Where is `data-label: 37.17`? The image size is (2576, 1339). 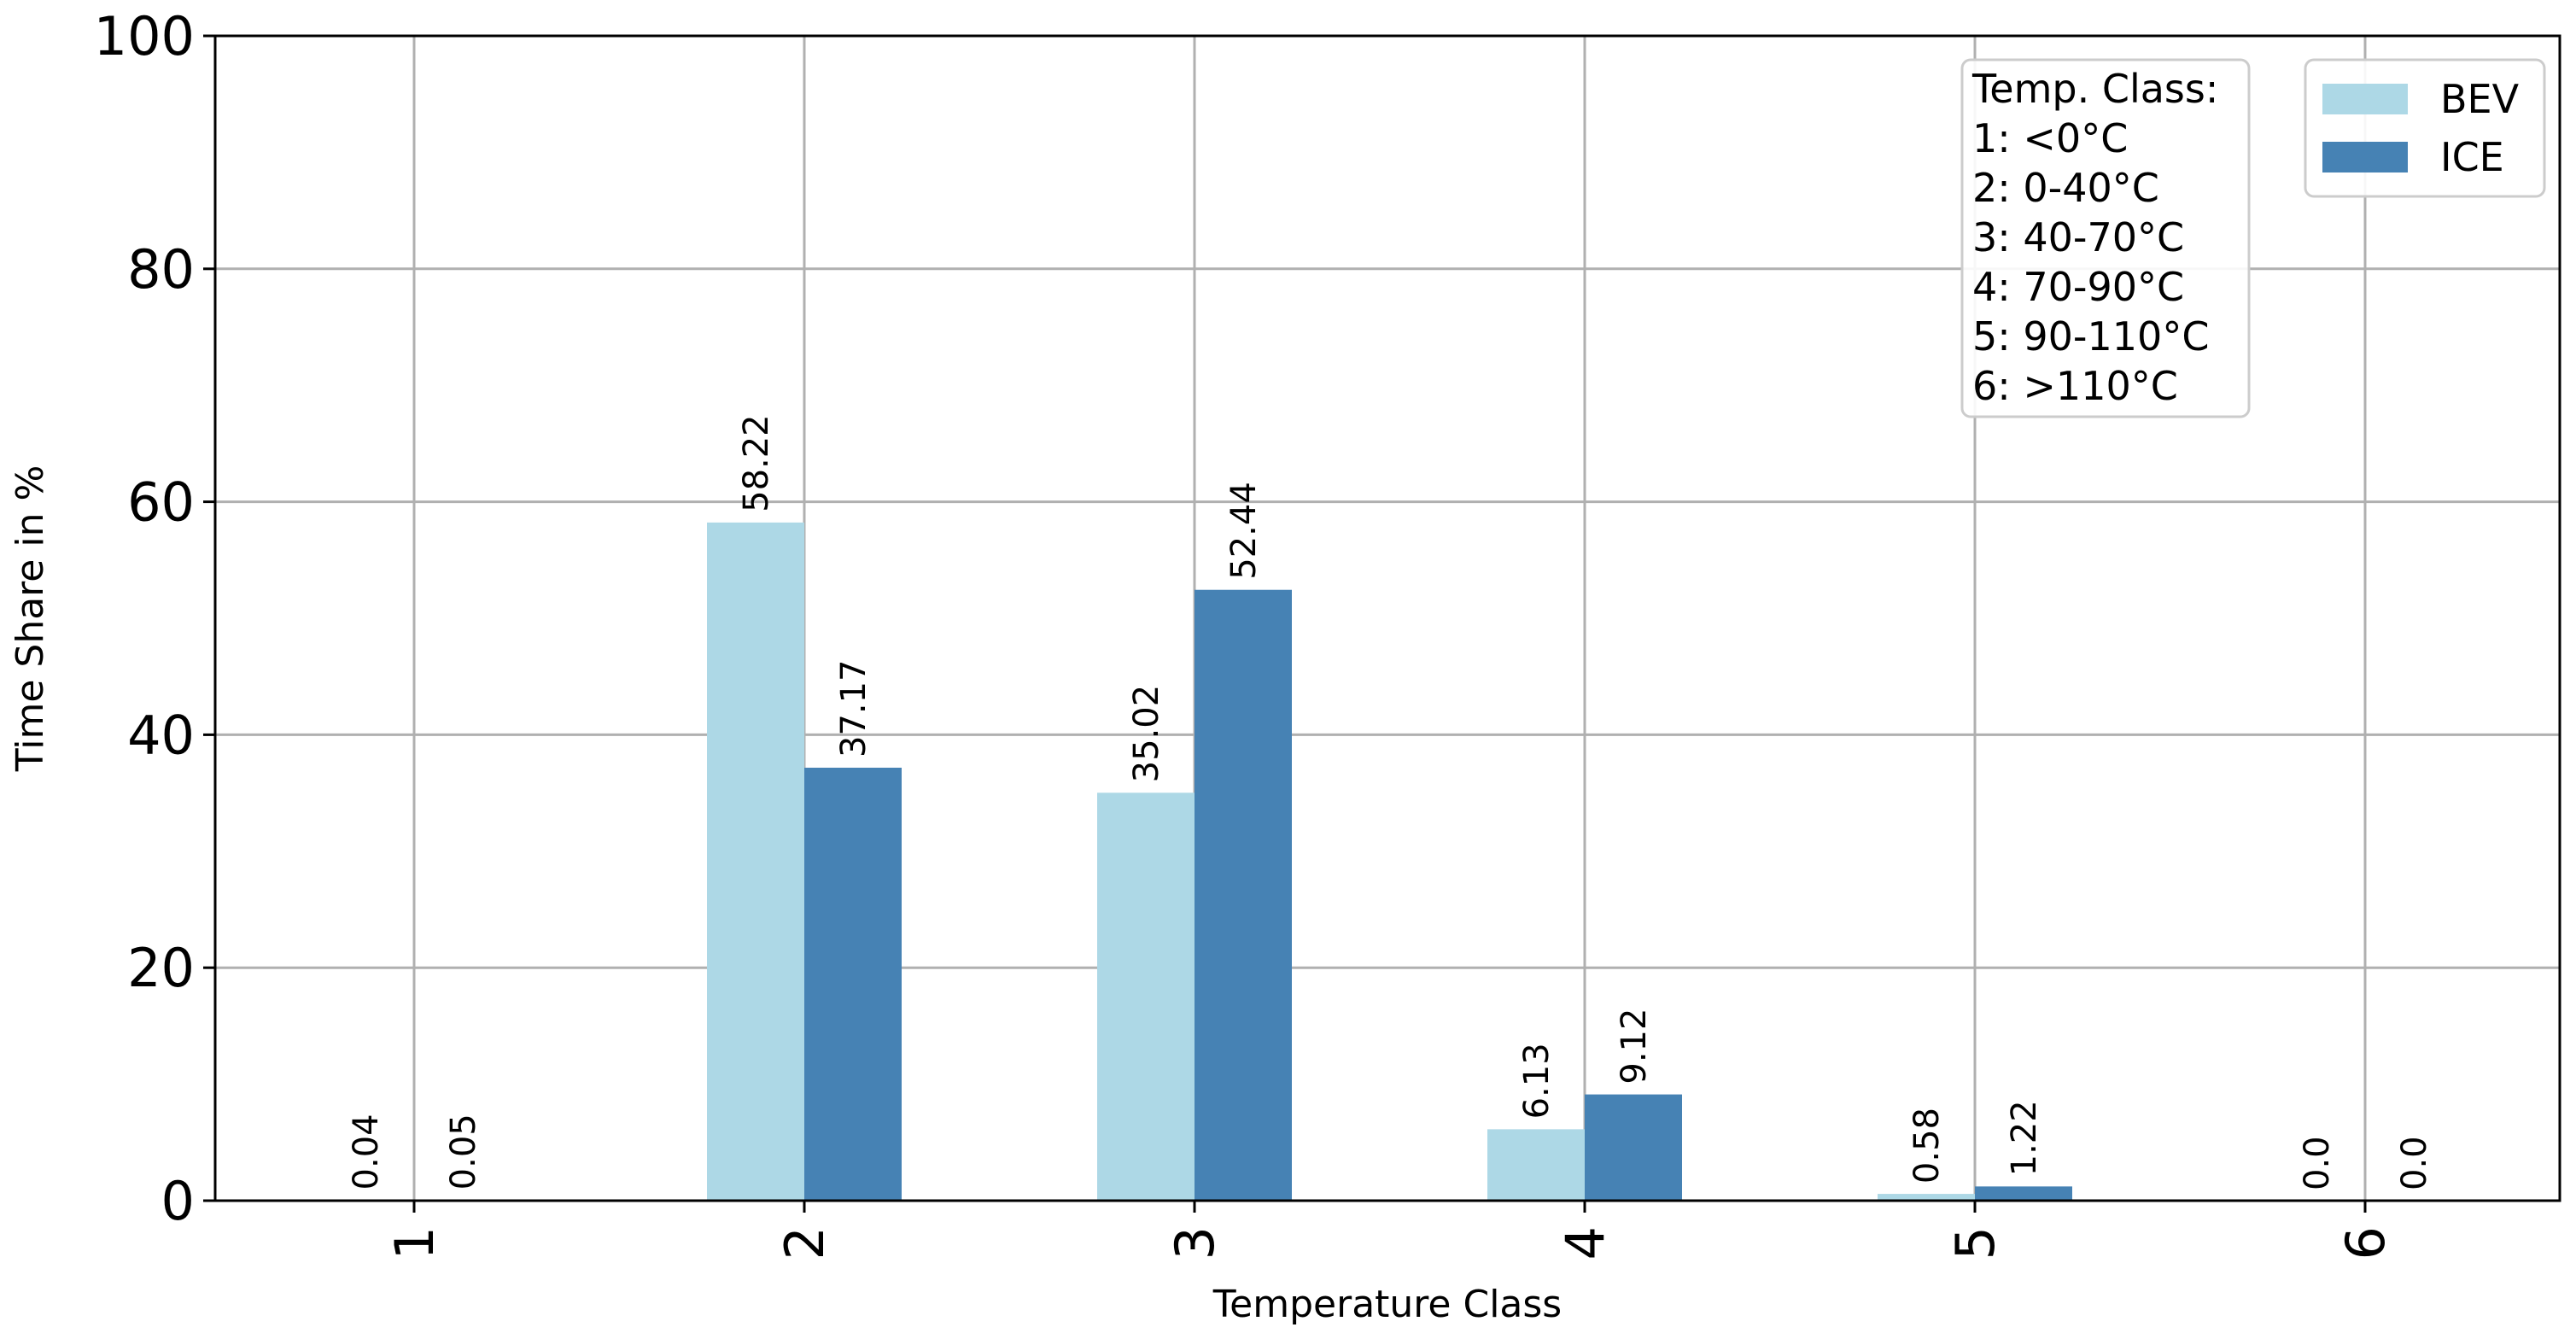 data-label: 37.17 is located at coordinates (853, 708).